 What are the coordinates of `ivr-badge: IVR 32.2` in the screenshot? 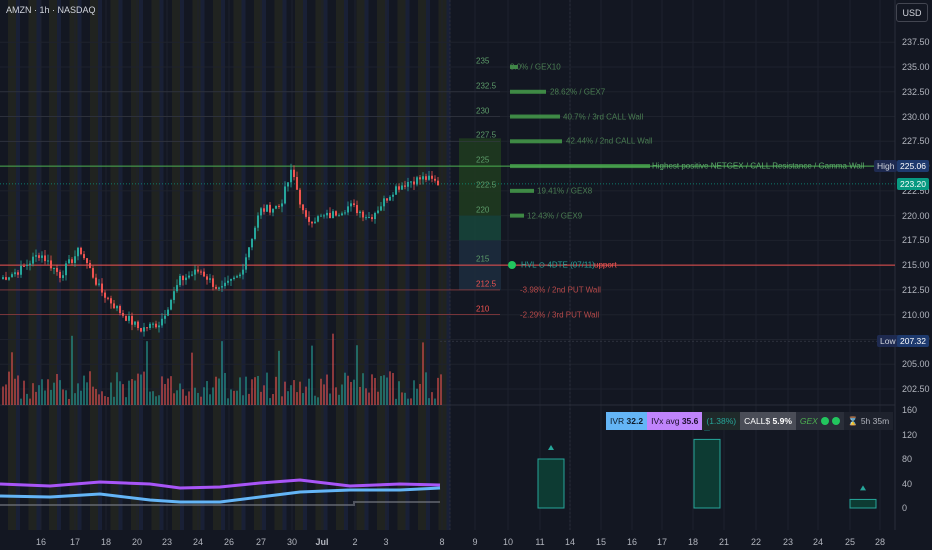 It's located at (627, 421).